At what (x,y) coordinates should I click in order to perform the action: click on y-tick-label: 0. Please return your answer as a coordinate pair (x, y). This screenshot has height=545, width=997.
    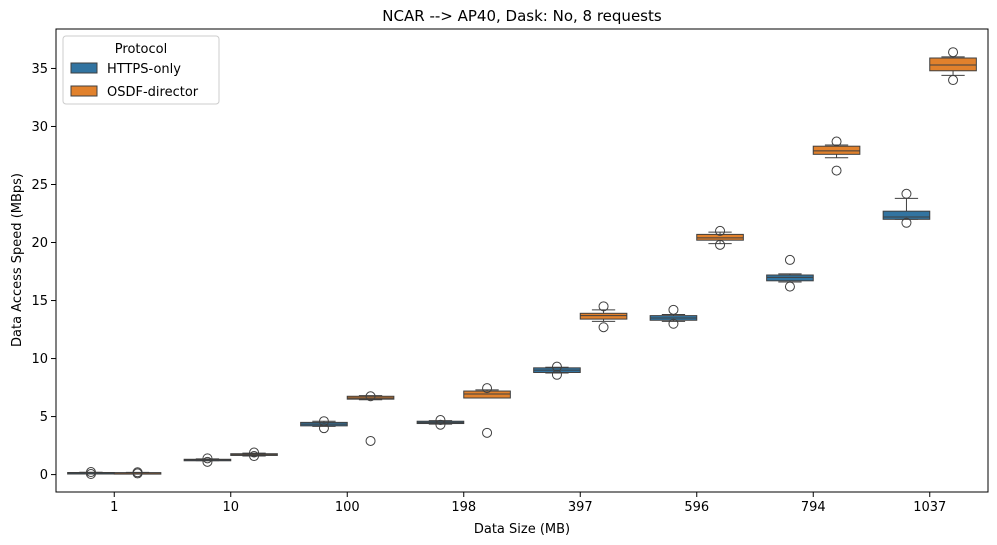
    Looking at the image, I should click on (44, 475).